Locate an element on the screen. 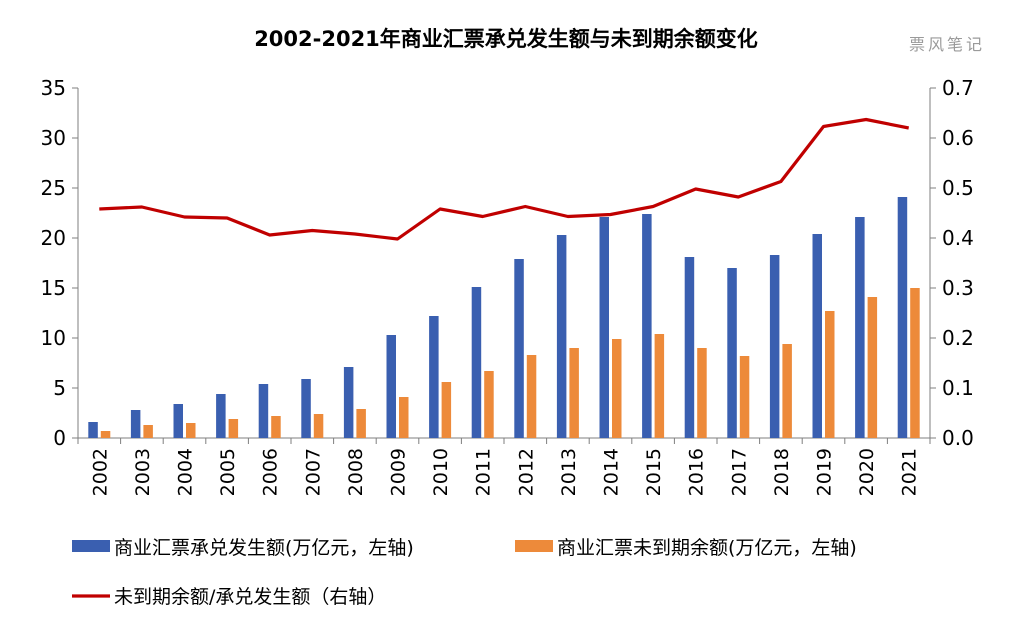 The height and width of the screenshot is (629, 1013). y-tick-label: 5 is located at coordinates (59, 388).